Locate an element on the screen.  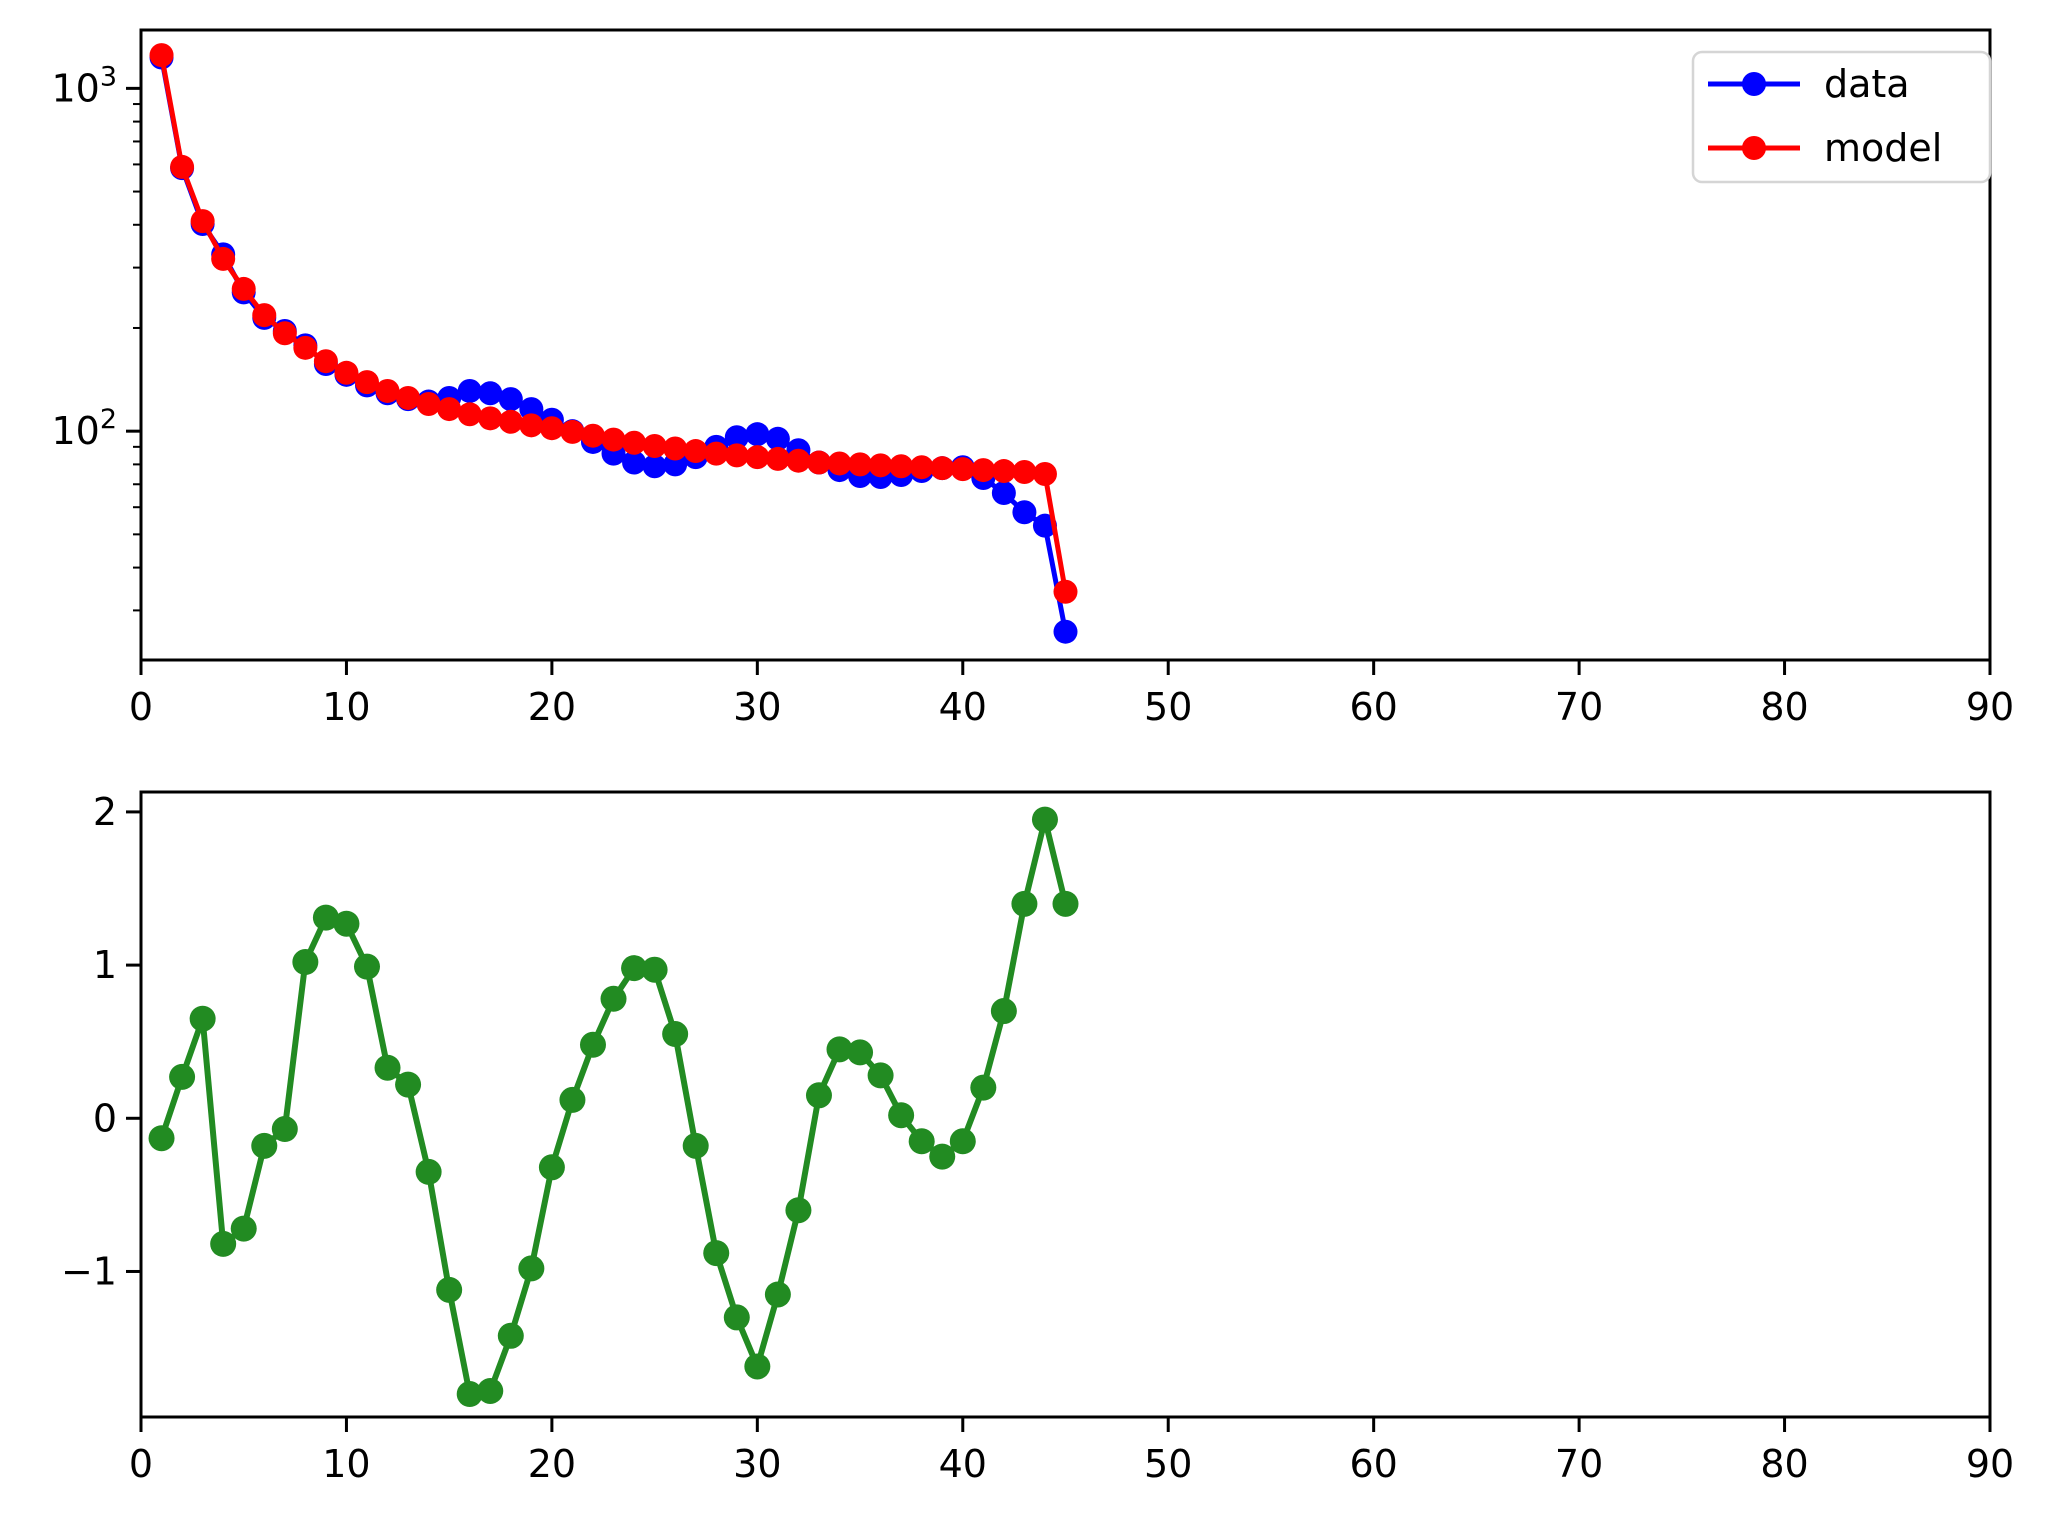
legend-sample-marker-model is located at coordinates (1754, 148).